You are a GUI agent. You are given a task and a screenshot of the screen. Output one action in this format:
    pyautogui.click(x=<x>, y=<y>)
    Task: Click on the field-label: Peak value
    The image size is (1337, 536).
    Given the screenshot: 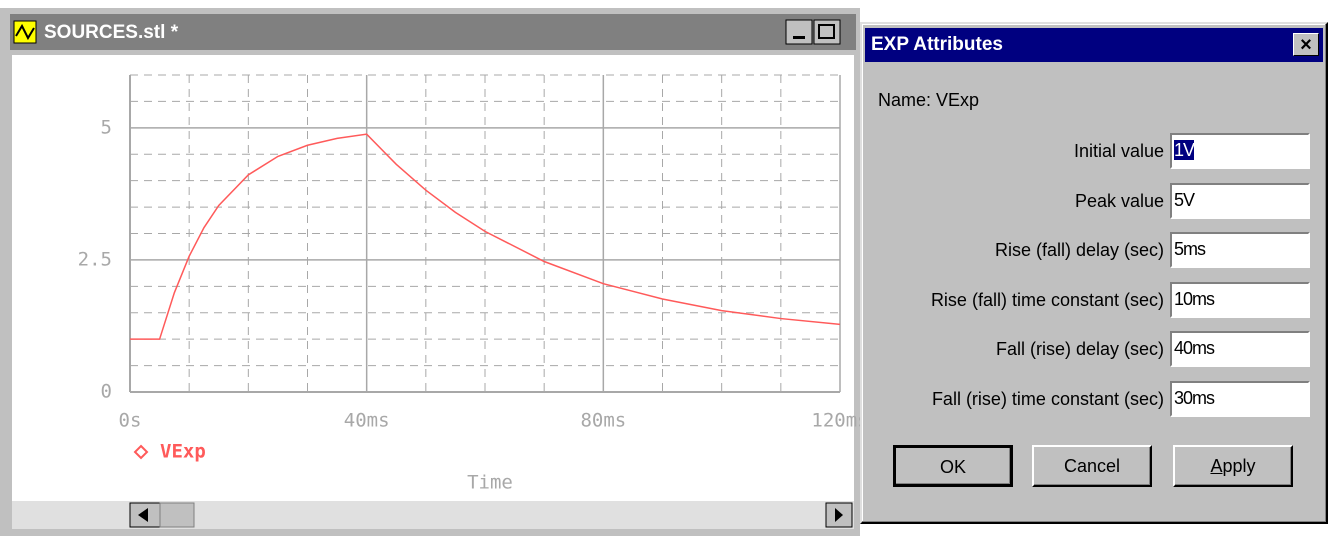 What is the action you would take?
    pyautogui.click(x=1119, y=200)
    